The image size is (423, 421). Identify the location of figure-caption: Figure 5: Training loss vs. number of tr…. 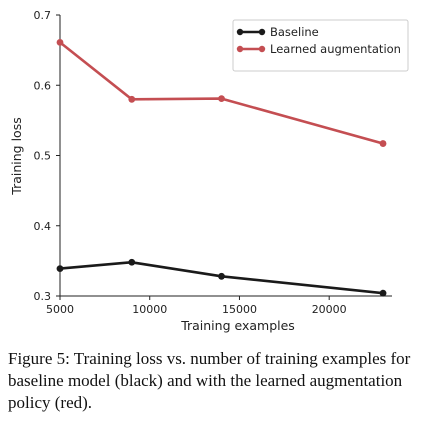
(209, 380).